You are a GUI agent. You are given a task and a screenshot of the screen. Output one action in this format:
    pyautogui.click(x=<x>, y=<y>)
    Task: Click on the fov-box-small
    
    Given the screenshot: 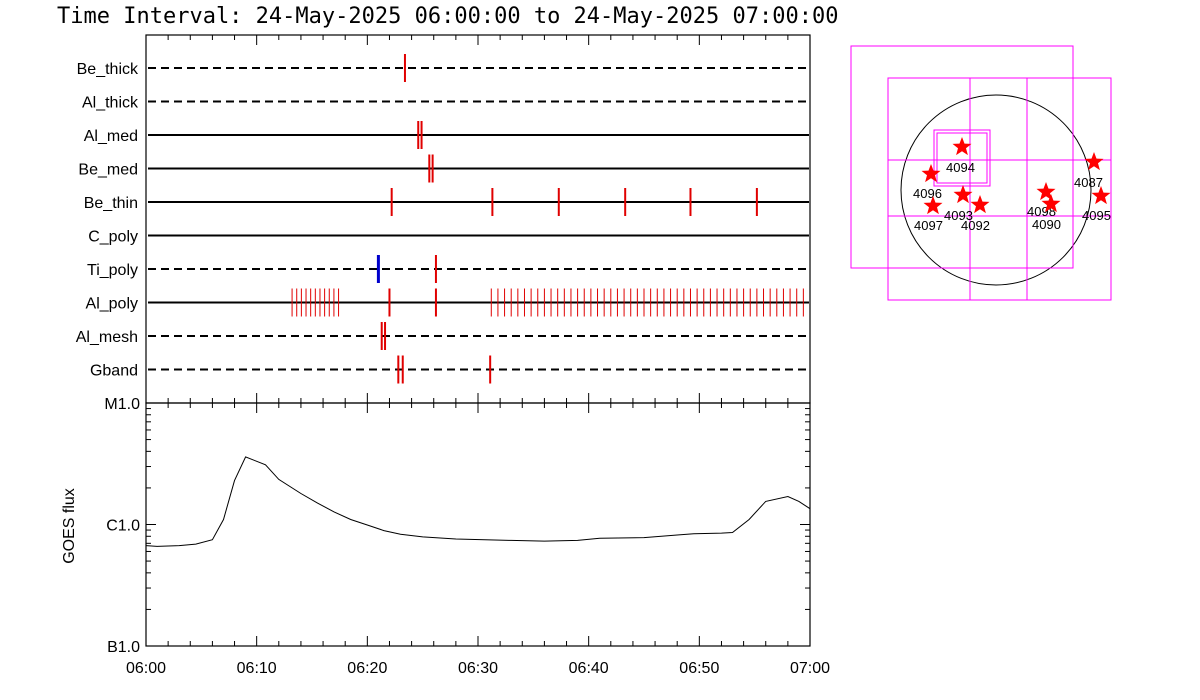 What is the action you would take?
    pyautogui.click(x=962, y=158)
    